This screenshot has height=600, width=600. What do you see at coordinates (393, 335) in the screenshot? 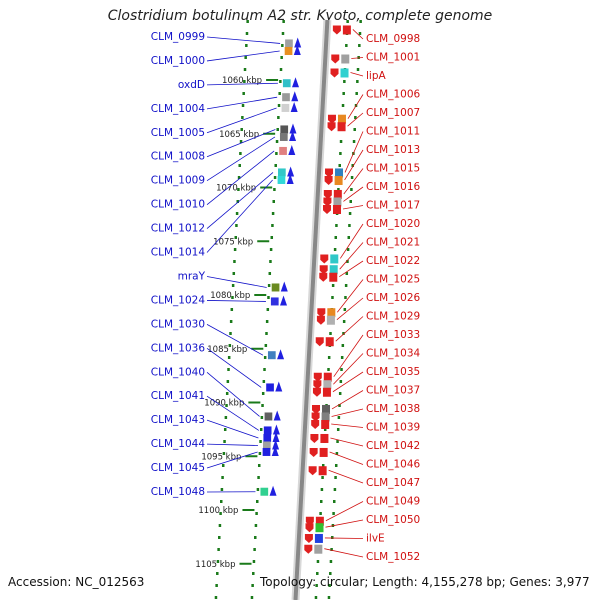
I see `gene-label-right: CLM_1033` at bounding box center [393, 335].